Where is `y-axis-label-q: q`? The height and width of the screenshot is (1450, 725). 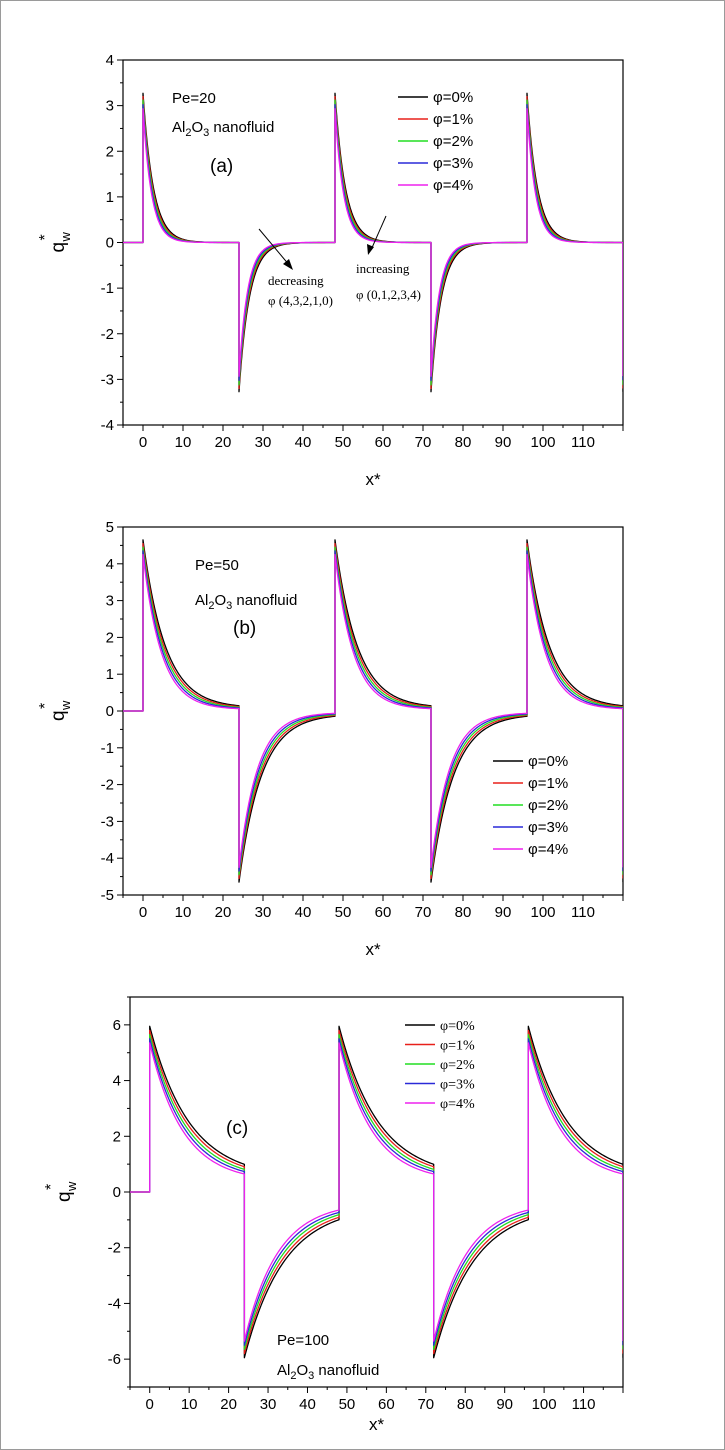
y-axis-label-q: q is located at coordinates (64, 1196).